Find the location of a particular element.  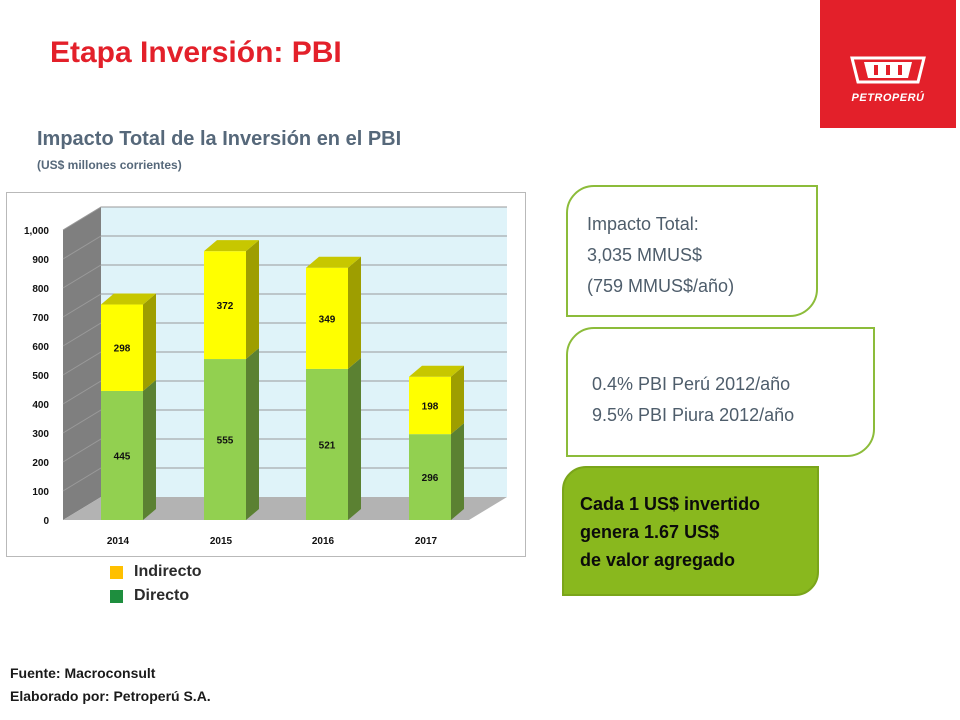

bar-indirecto-2017-top is located at coordinates (436, 371).